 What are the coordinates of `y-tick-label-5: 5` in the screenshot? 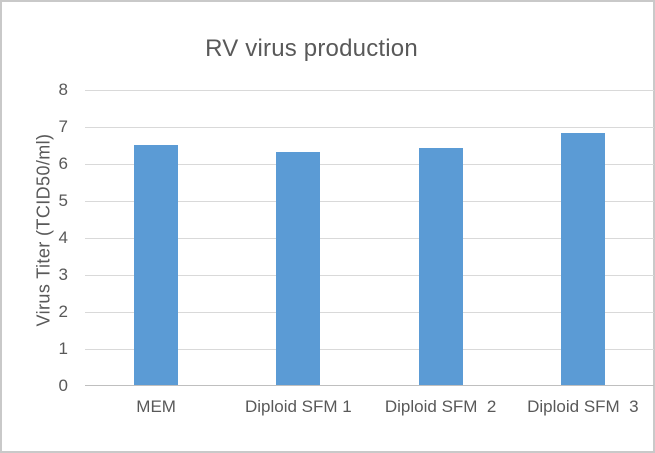 It's located at (63, 200).